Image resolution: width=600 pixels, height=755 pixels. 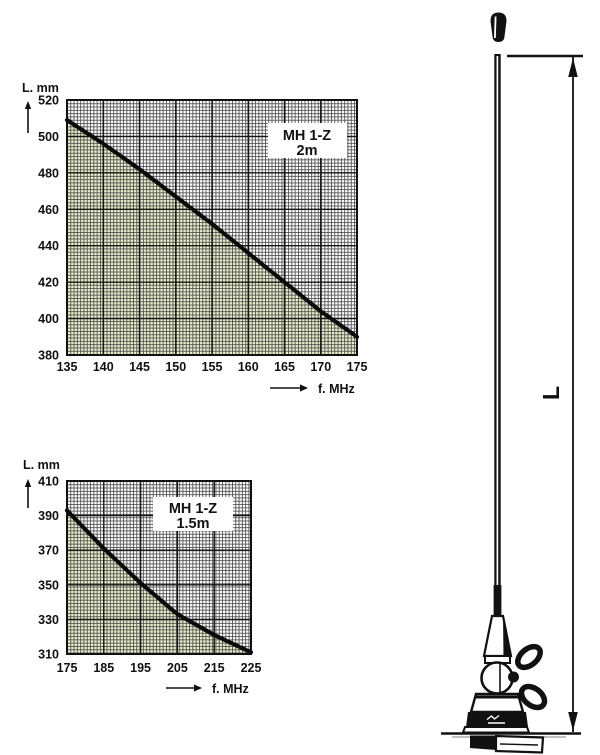 What do you see at coordinates (496, 730) in the screenshot?
I see `base-lip` at bounding box center [496, 730].